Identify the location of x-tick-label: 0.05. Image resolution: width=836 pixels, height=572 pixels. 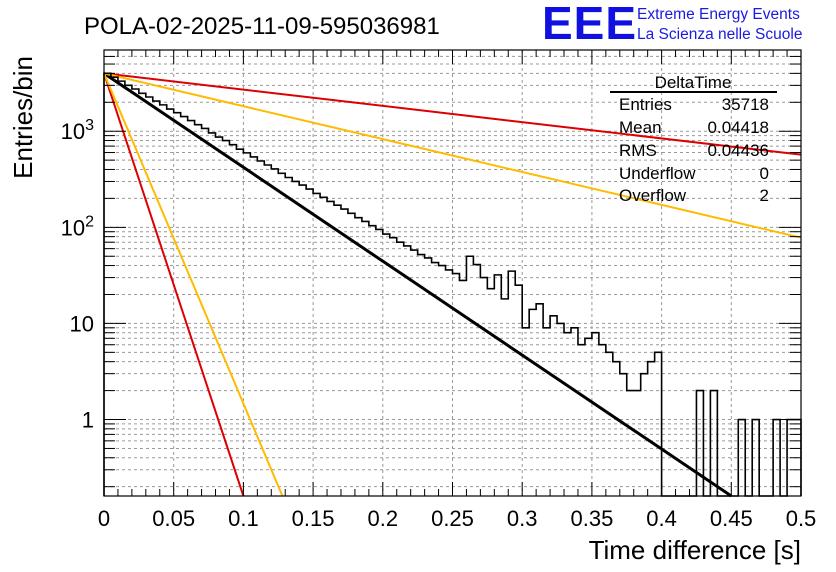
(173, 518).